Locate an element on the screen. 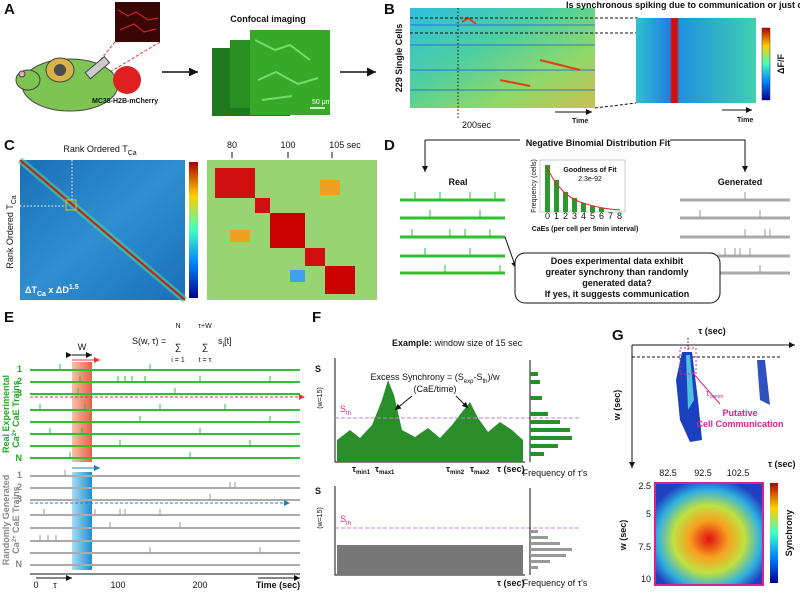 The image size is (800, 595). tick-label: 80 is located at coordinates (232, 145).